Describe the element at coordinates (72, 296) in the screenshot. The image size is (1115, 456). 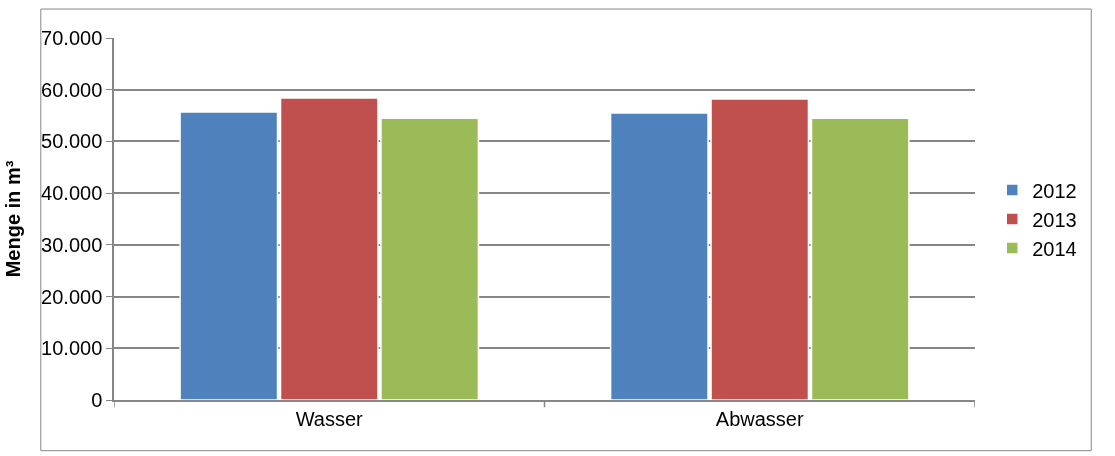
I see `y-tick-label: 20.000` at that location.